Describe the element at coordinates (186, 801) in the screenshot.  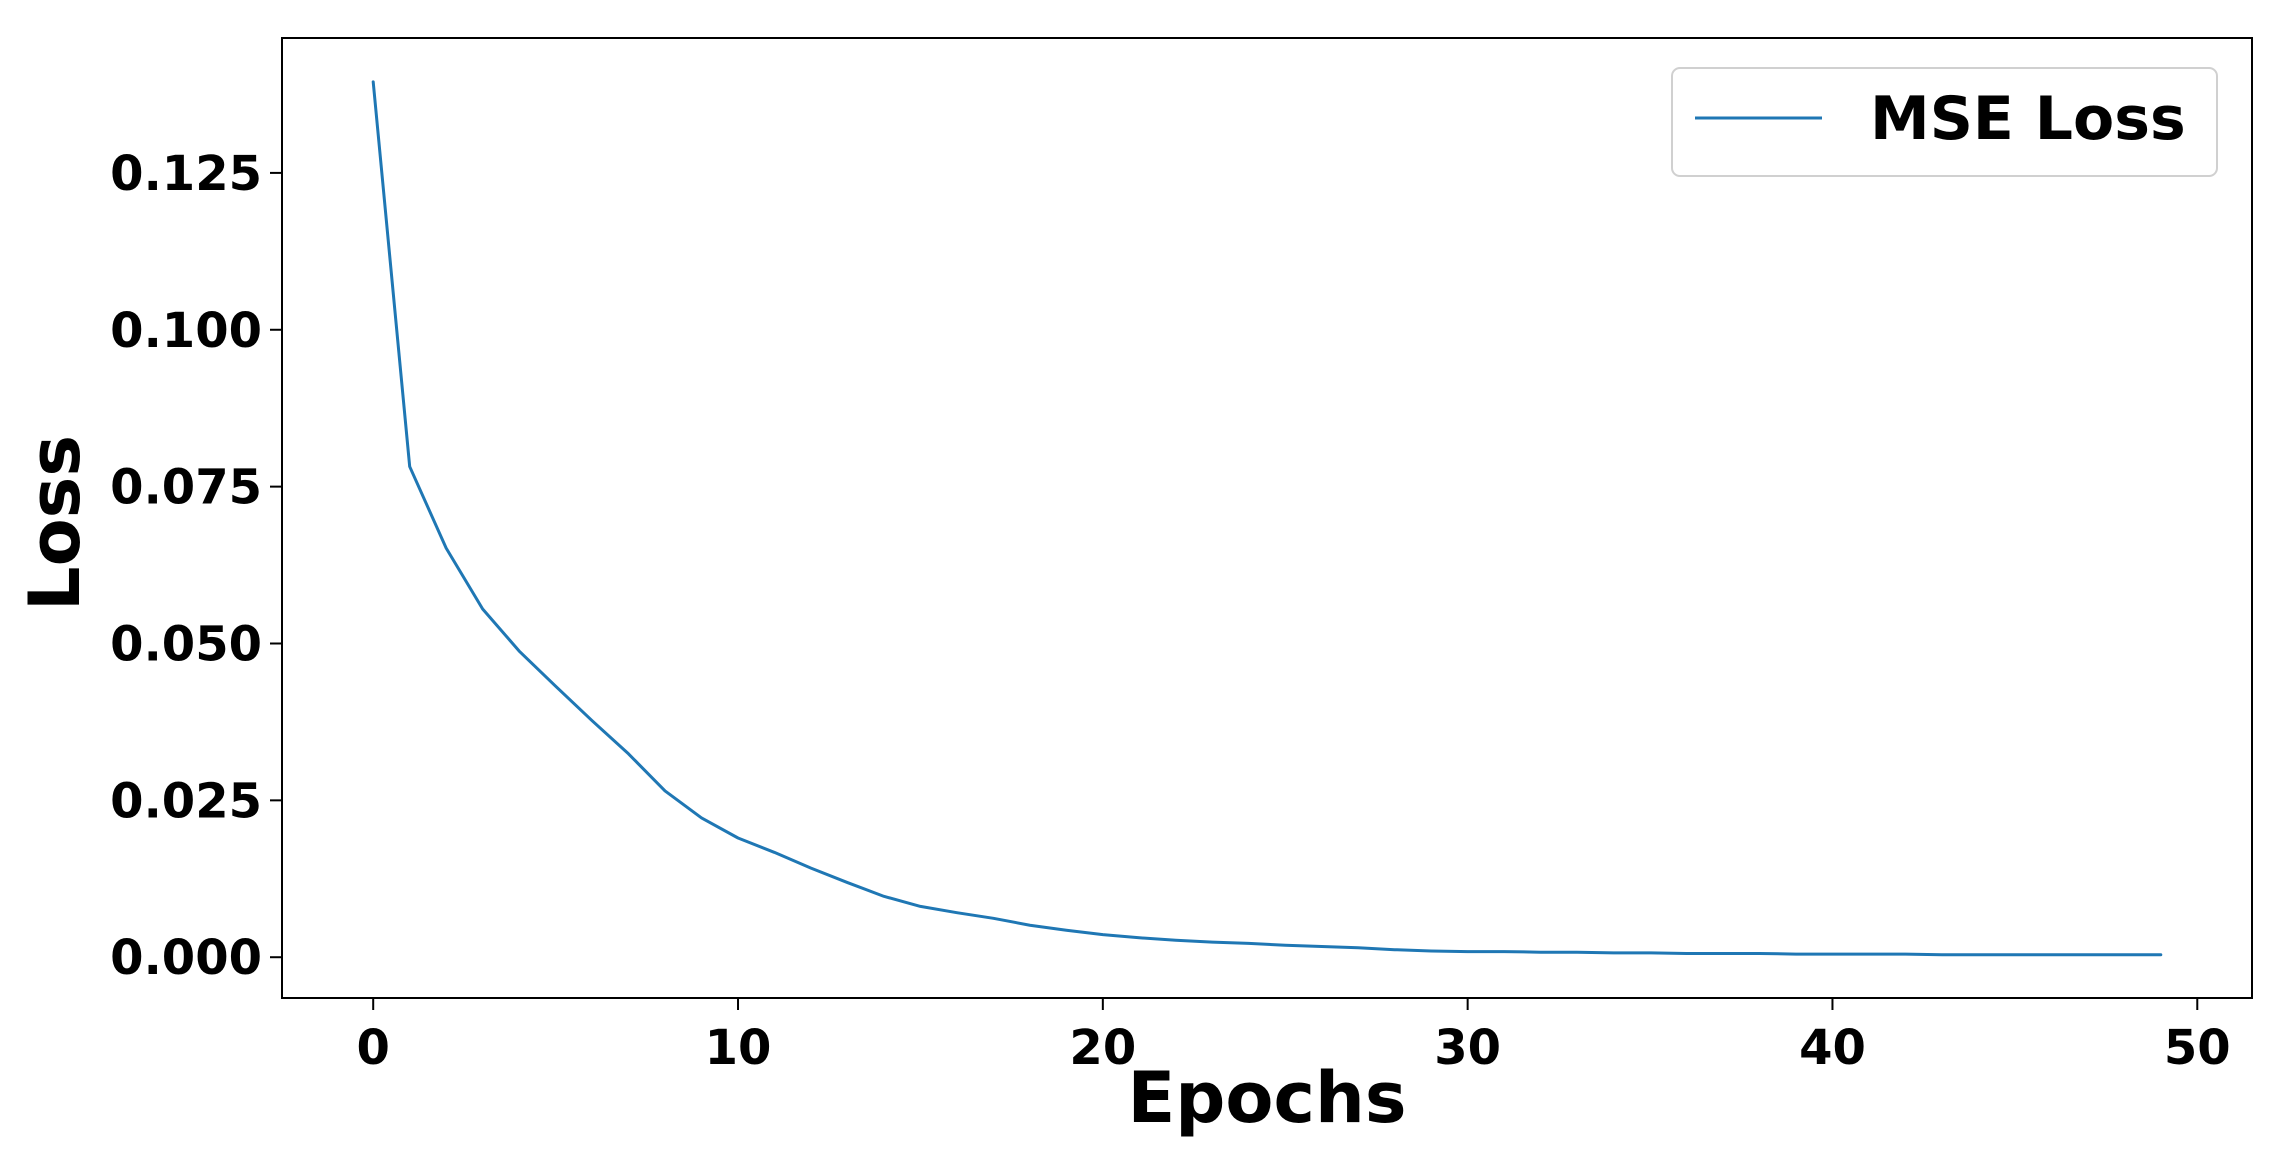
I see `y-tick-label: 0.025` at that location.